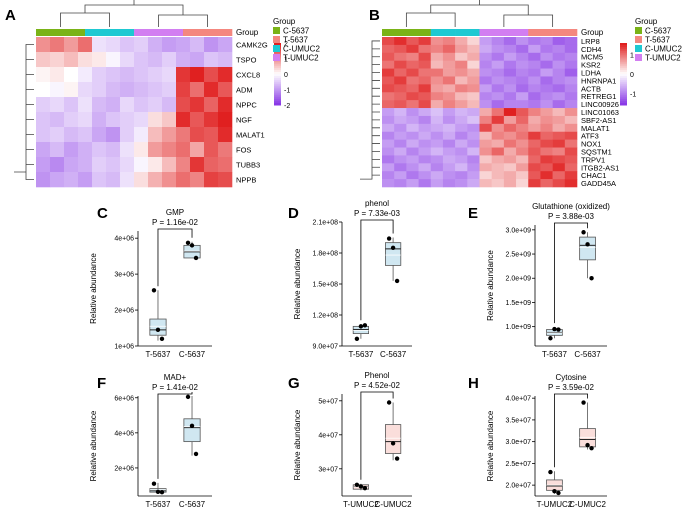 This screenshot has width=685, height=527. What do you see at coordinates (248, 75) in the screenshot?
I see `row-label: CXCL8` at bounding box center [248, 75].